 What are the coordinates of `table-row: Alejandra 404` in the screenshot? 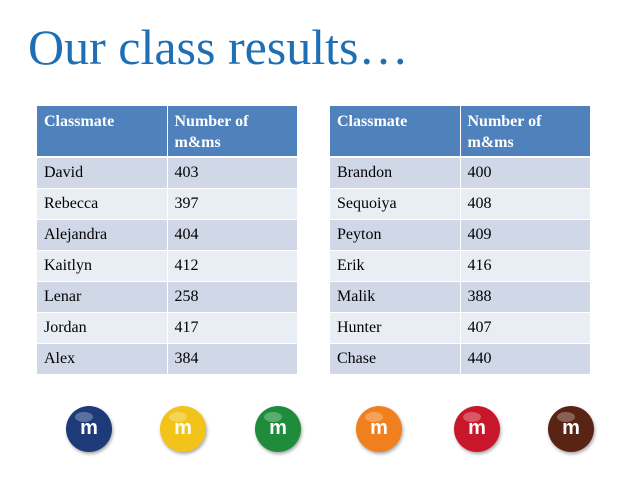 It's located at (167, 235).